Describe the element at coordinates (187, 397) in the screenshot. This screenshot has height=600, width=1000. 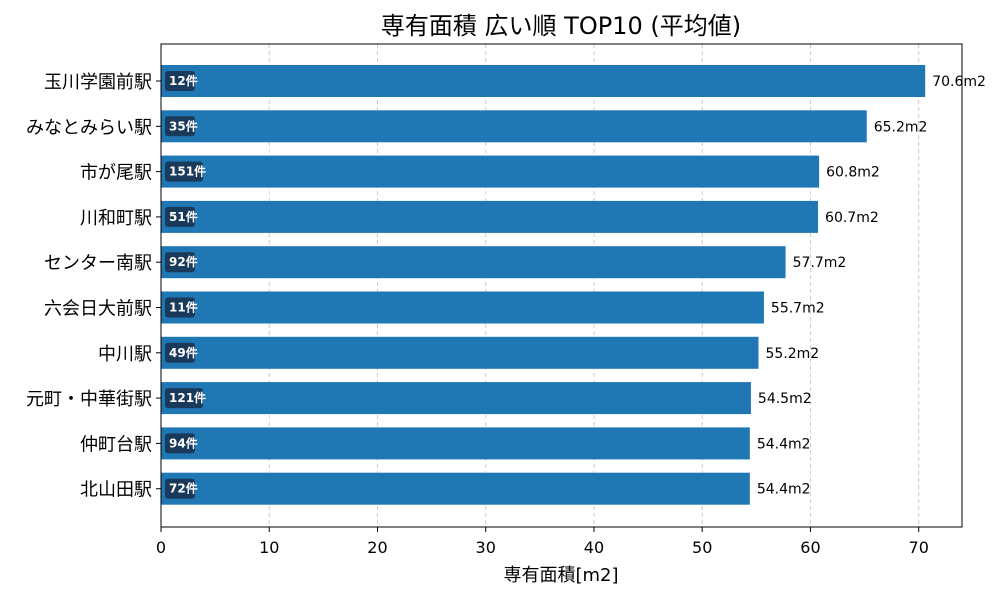
I see `count-label: 121件` at that location.